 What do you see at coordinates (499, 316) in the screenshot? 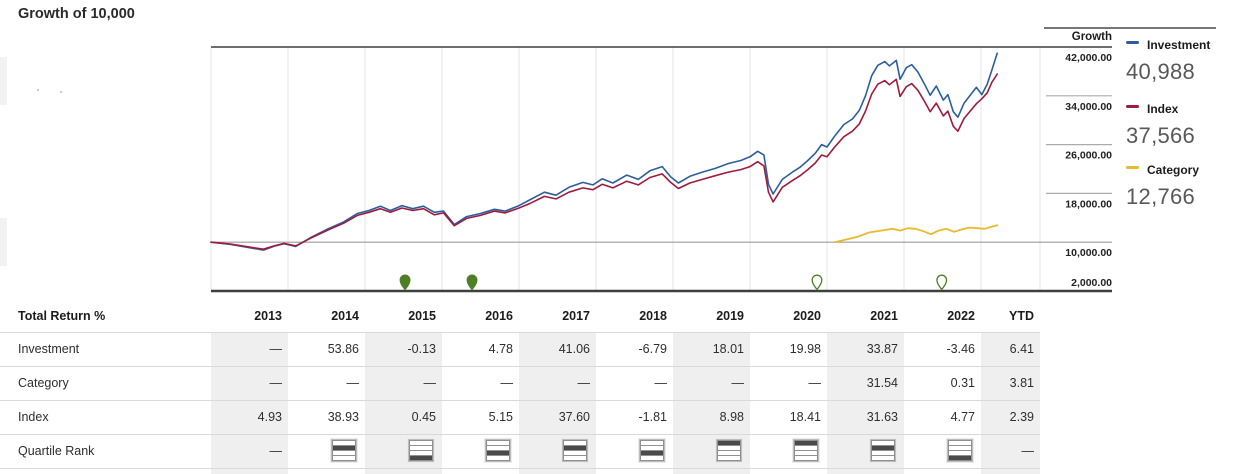
I see `table-cell: 2016` at bounding box center [499, 316].